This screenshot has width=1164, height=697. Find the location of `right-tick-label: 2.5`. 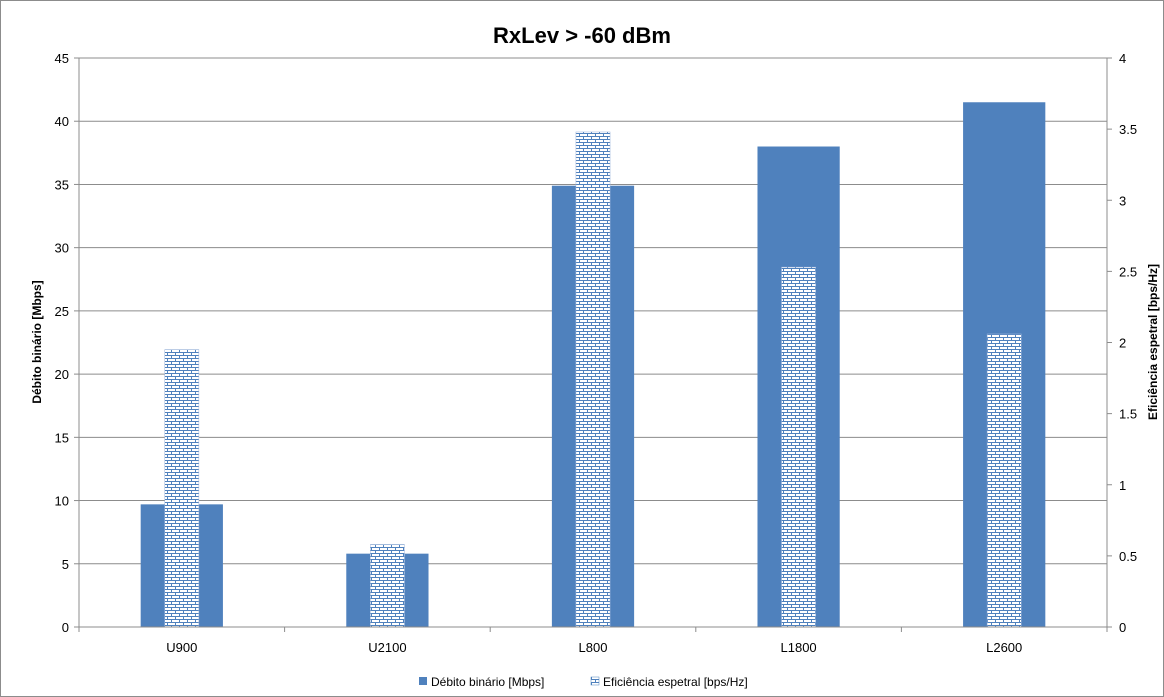

right-tick-label: 2.5 is located at coordinates (1128, 271).